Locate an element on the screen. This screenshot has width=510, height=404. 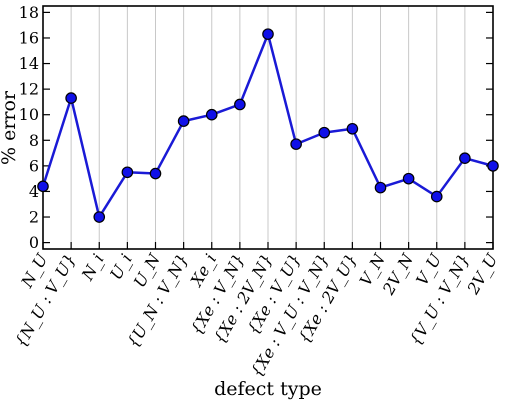
y-axis-title: % error is located at coordinates (10, 127).